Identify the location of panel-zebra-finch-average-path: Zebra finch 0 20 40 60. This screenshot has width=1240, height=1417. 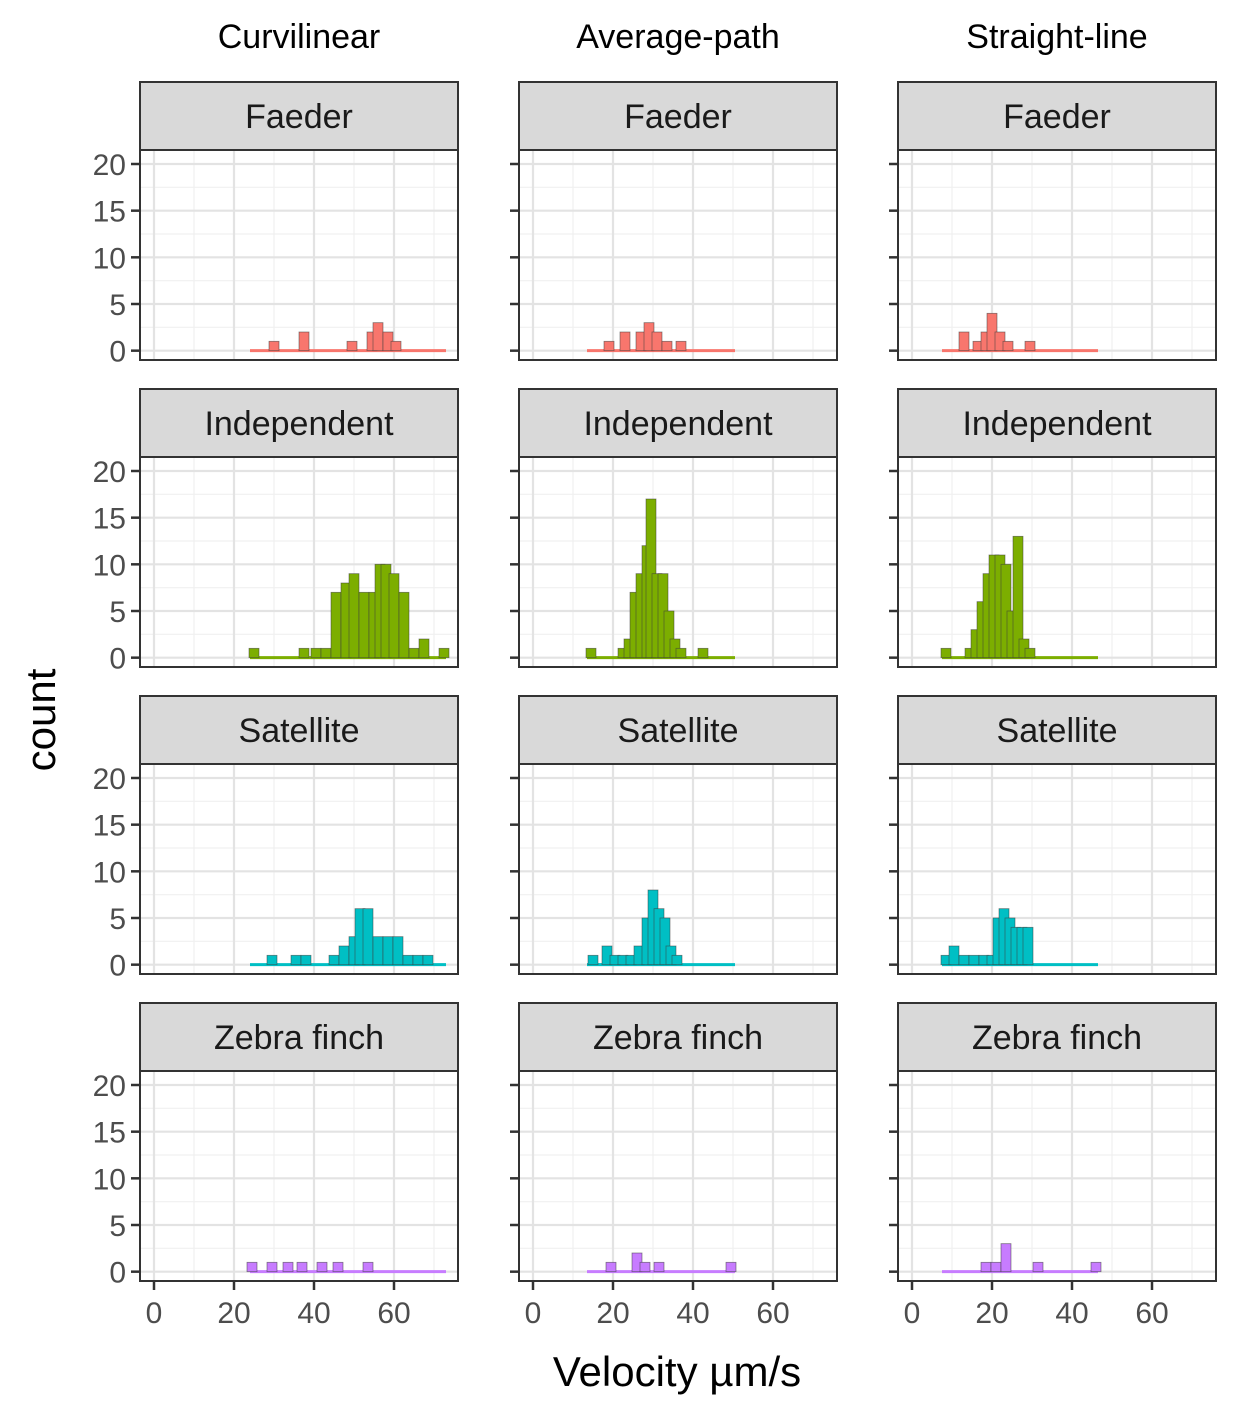
(674, 1166).